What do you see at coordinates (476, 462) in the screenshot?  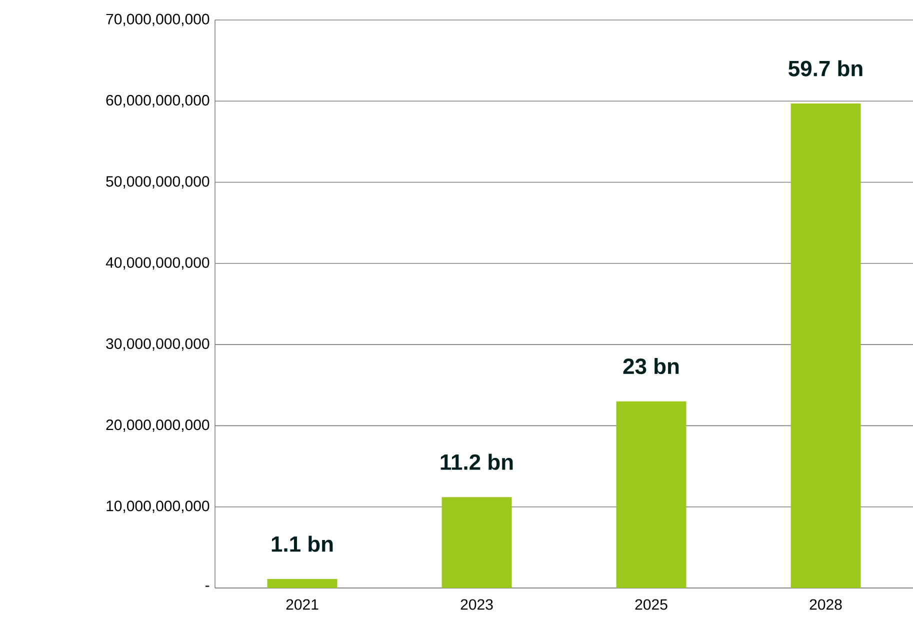 I see `data-label: 11.2 bn` at bounding box center [476, 462].